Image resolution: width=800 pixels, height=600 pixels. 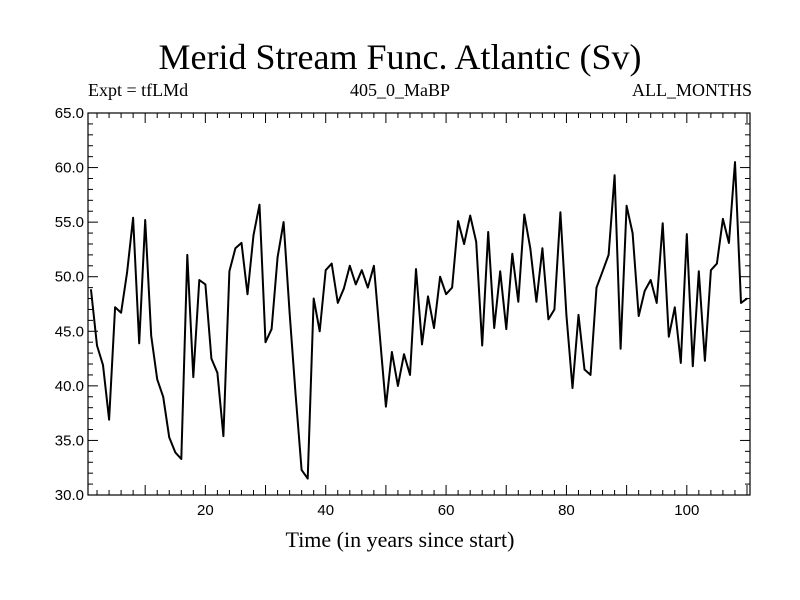 What do you see at coordinates (400, 57) in the screenshot?
I see `chart-title: Merid Stream Func. Atlantic (Sv)` at bounding box center [400, 57].